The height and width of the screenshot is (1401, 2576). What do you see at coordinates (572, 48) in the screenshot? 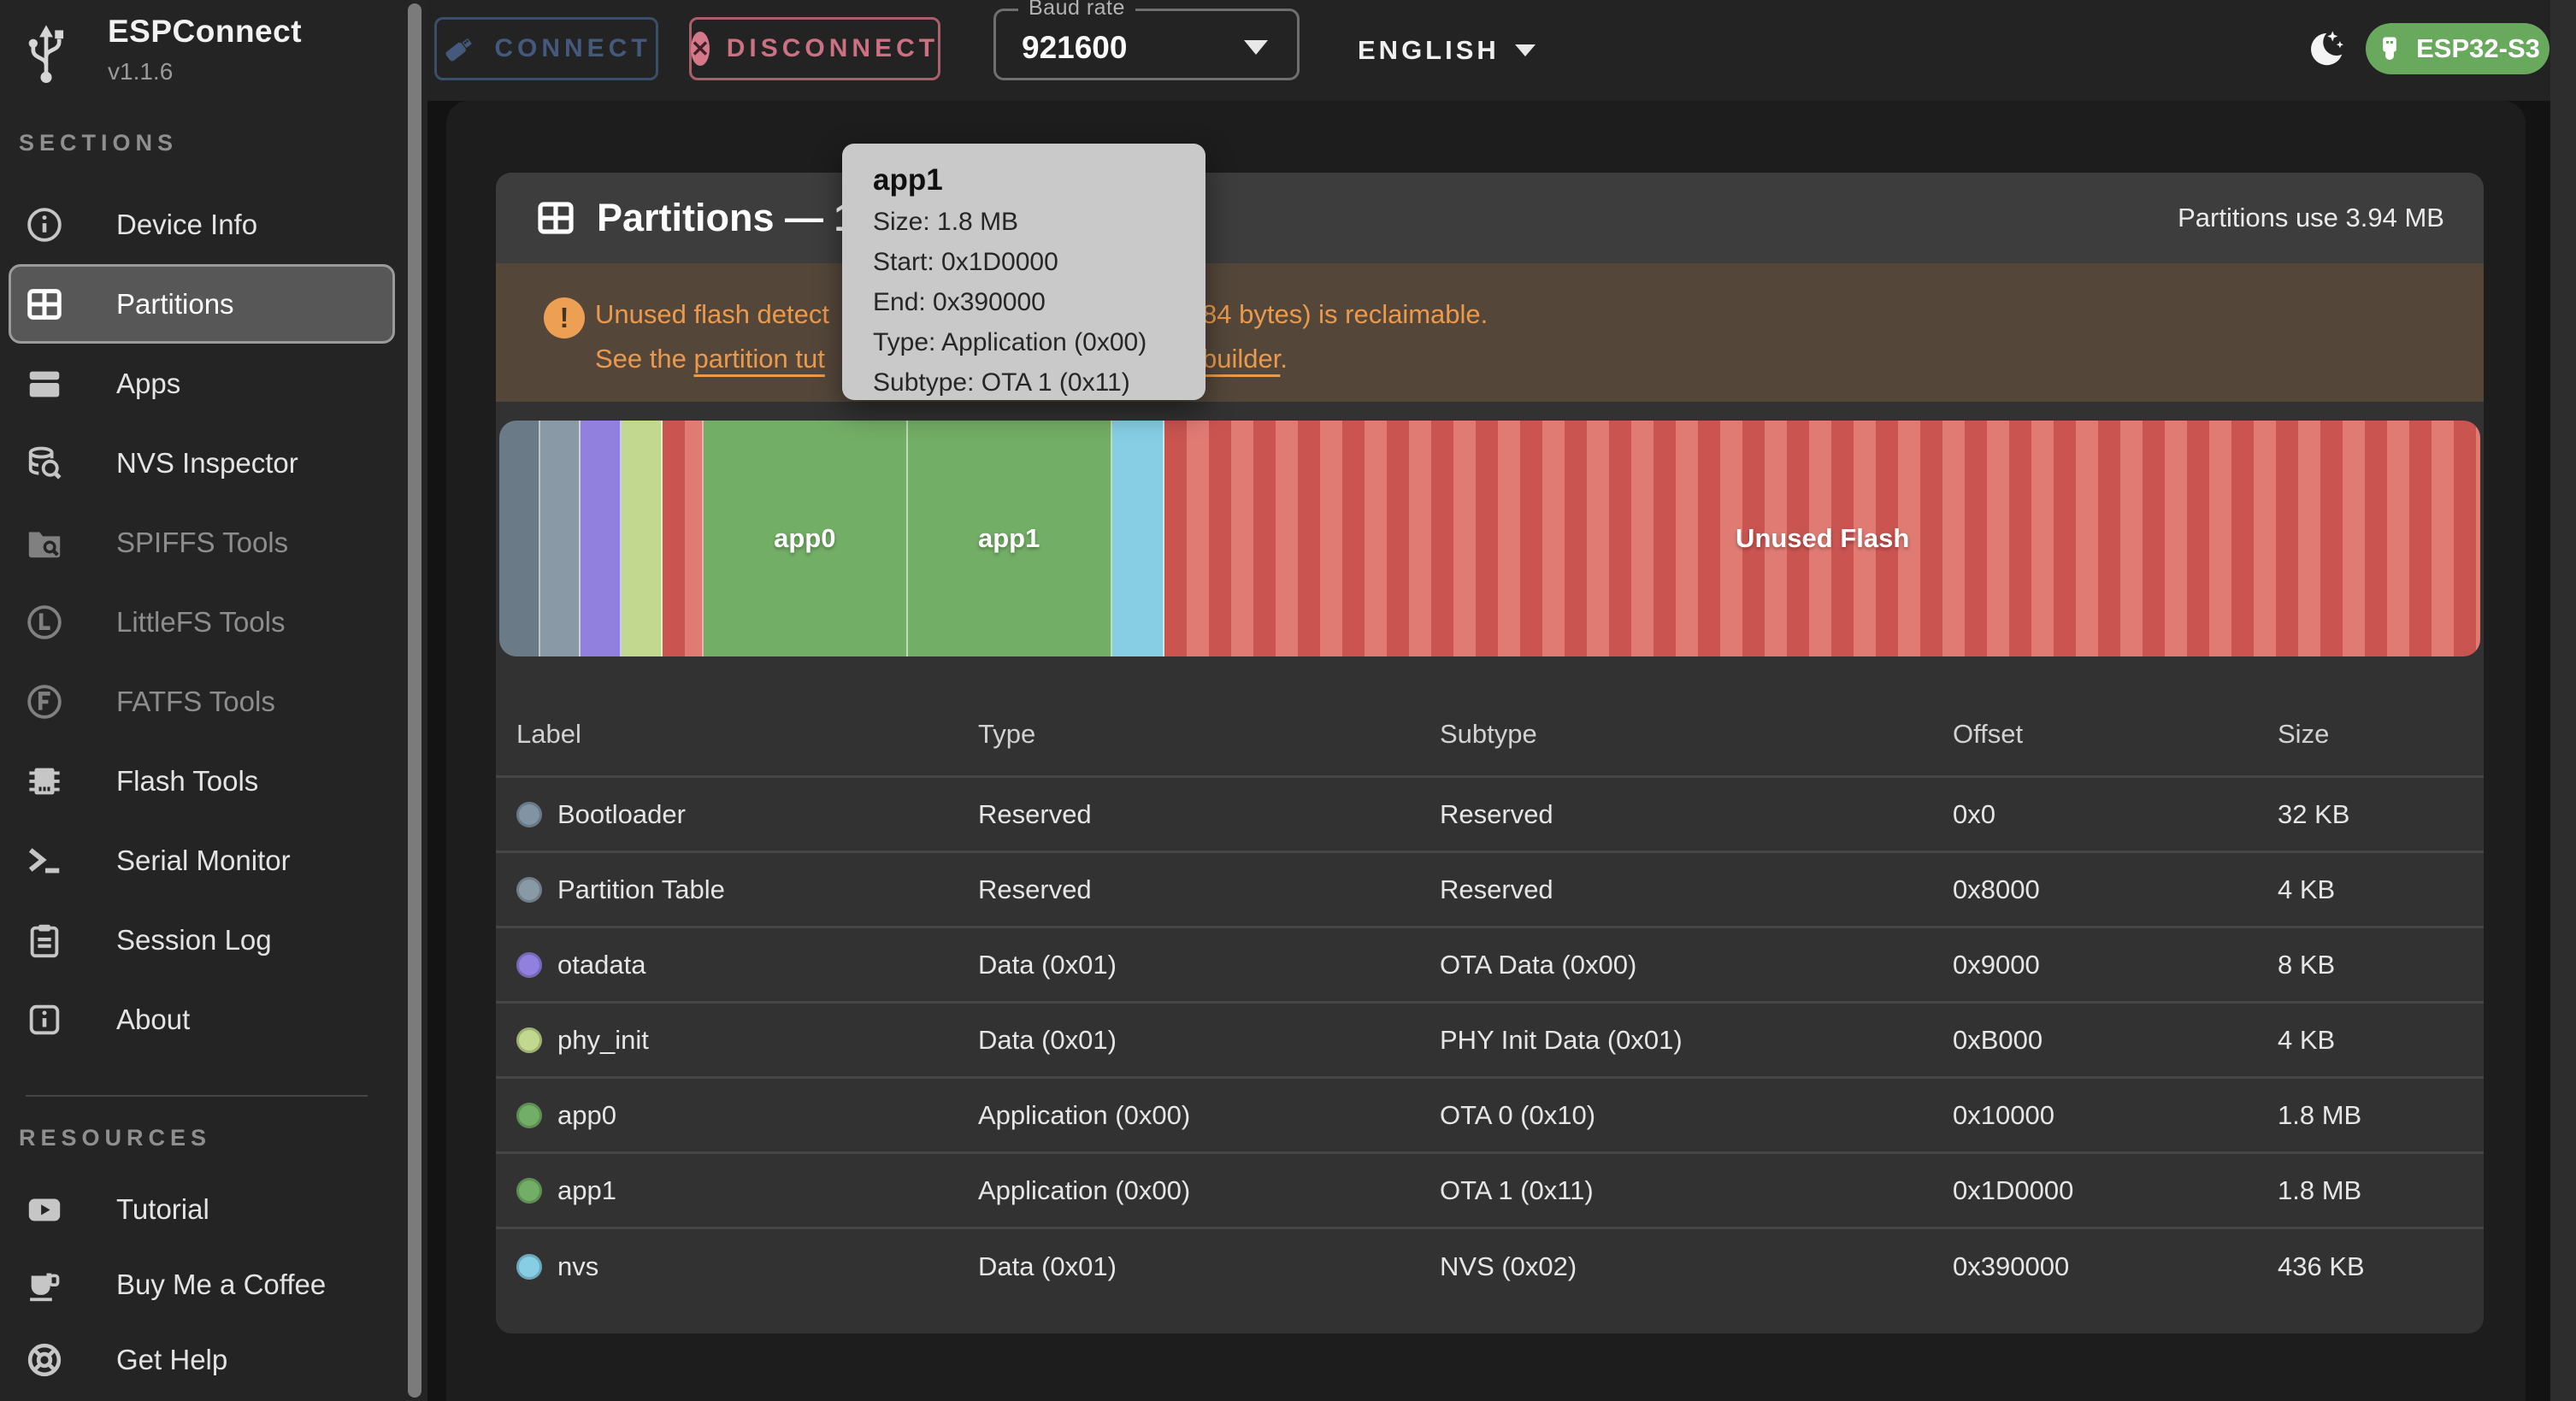
I see `connect-button-label: CONNECT` at bounding box center [572, 48].